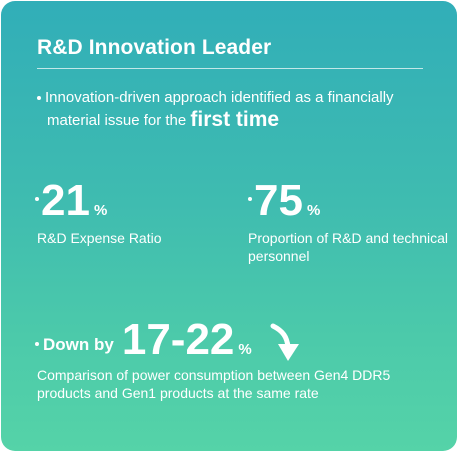  What do you see at coordinates (99, 238) in the screenshot?
I see `stat-description: R&D Expense Ratio` at bounding box center [99, 238].